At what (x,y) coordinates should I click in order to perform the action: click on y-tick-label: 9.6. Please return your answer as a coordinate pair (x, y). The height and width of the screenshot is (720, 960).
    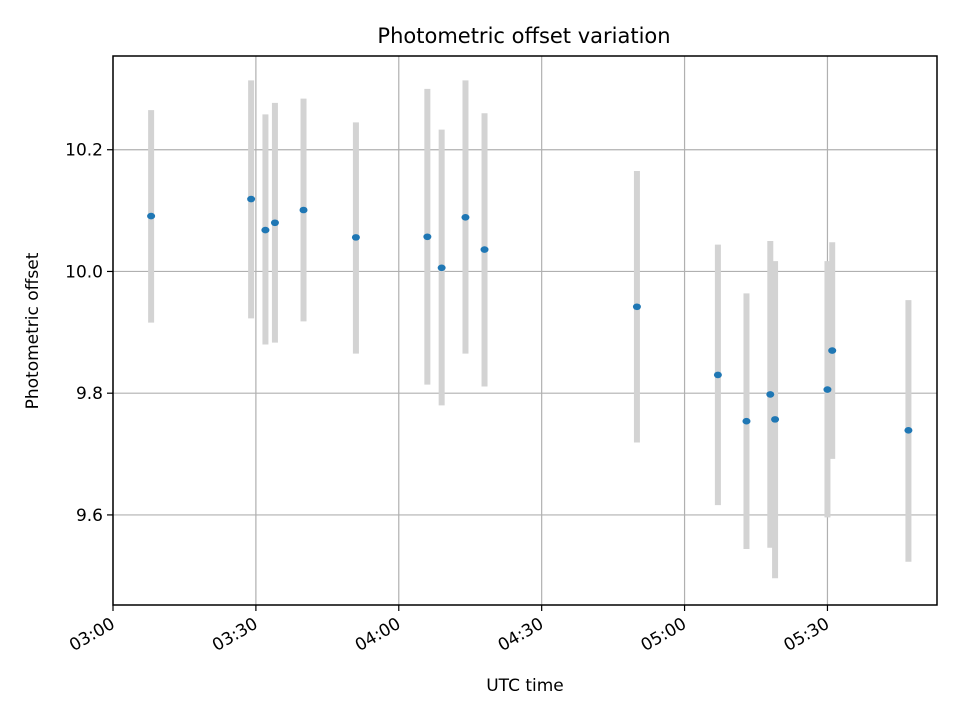
    Looking at the image, I should click on (89, 516).